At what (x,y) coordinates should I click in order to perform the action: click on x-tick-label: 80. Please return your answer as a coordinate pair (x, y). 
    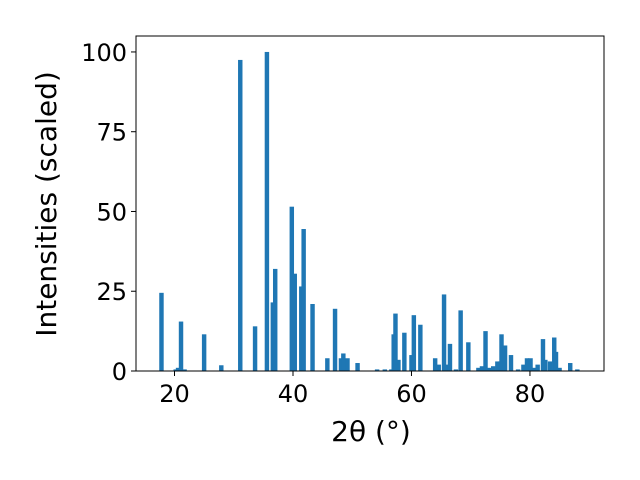
    Looking at the image, I should click on (530, 394).